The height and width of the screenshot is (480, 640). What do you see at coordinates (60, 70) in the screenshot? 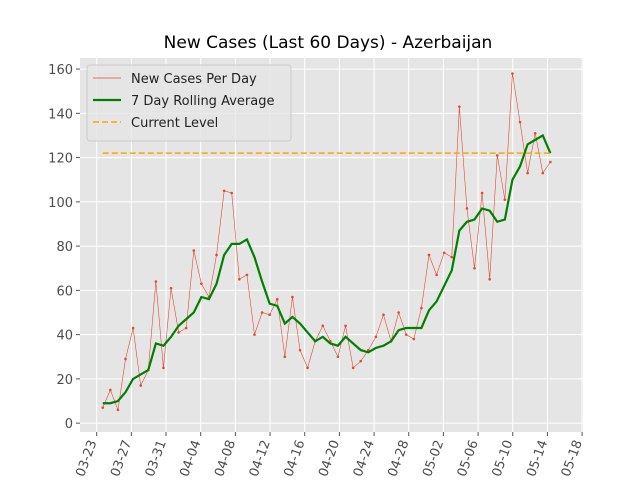
I see `y-tick-label: 160` at bounding box center [60, 70].